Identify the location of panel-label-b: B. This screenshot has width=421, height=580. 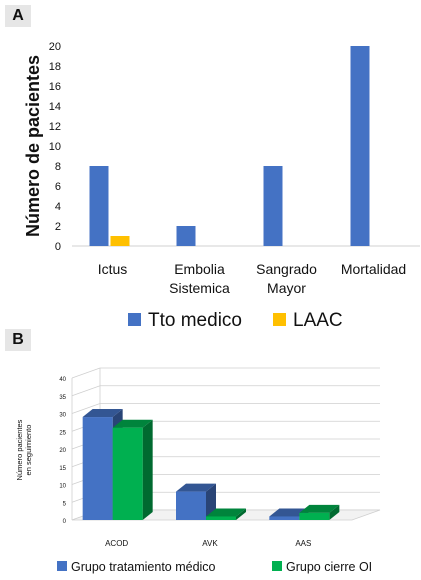
(18, 340).